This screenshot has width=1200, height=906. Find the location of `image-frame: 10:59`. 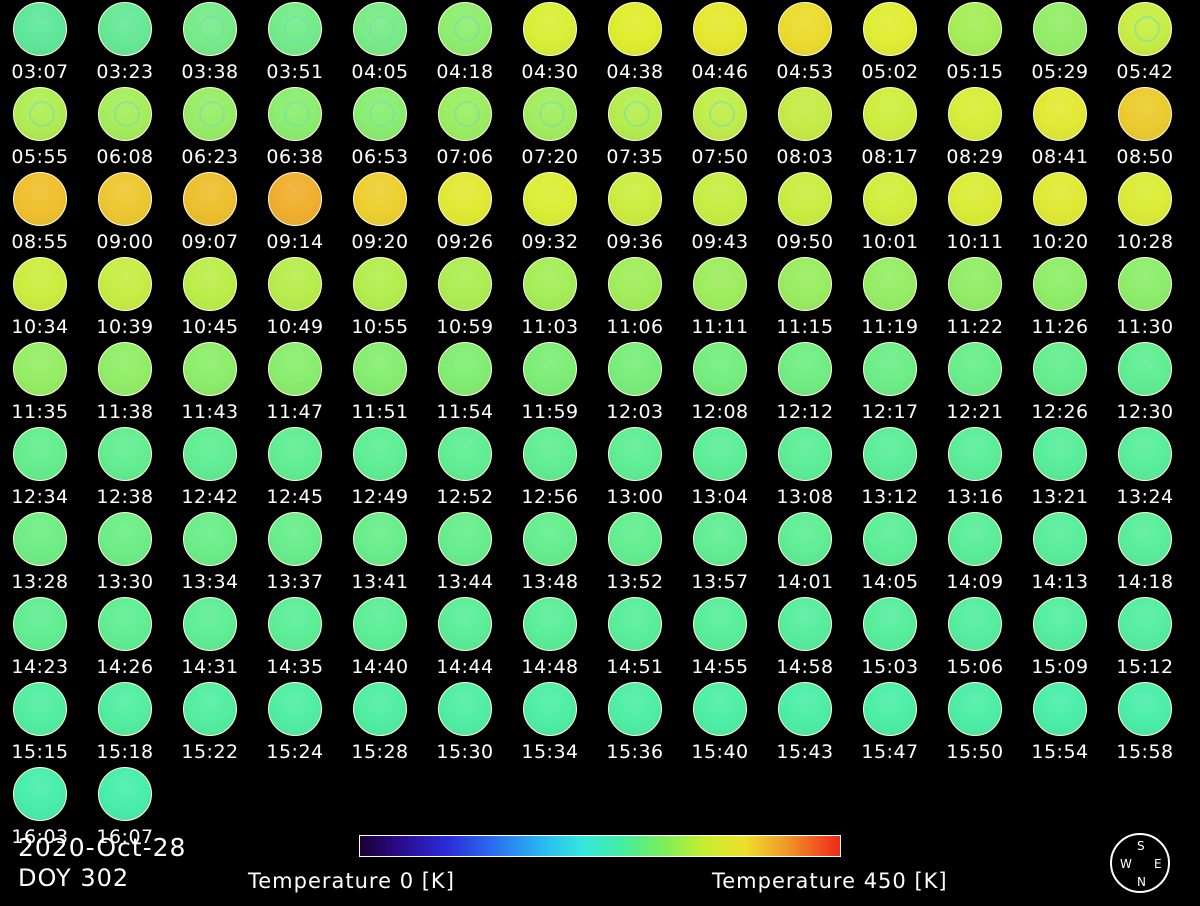

image-frame: 10:59 is located at coordinates (465, 297).